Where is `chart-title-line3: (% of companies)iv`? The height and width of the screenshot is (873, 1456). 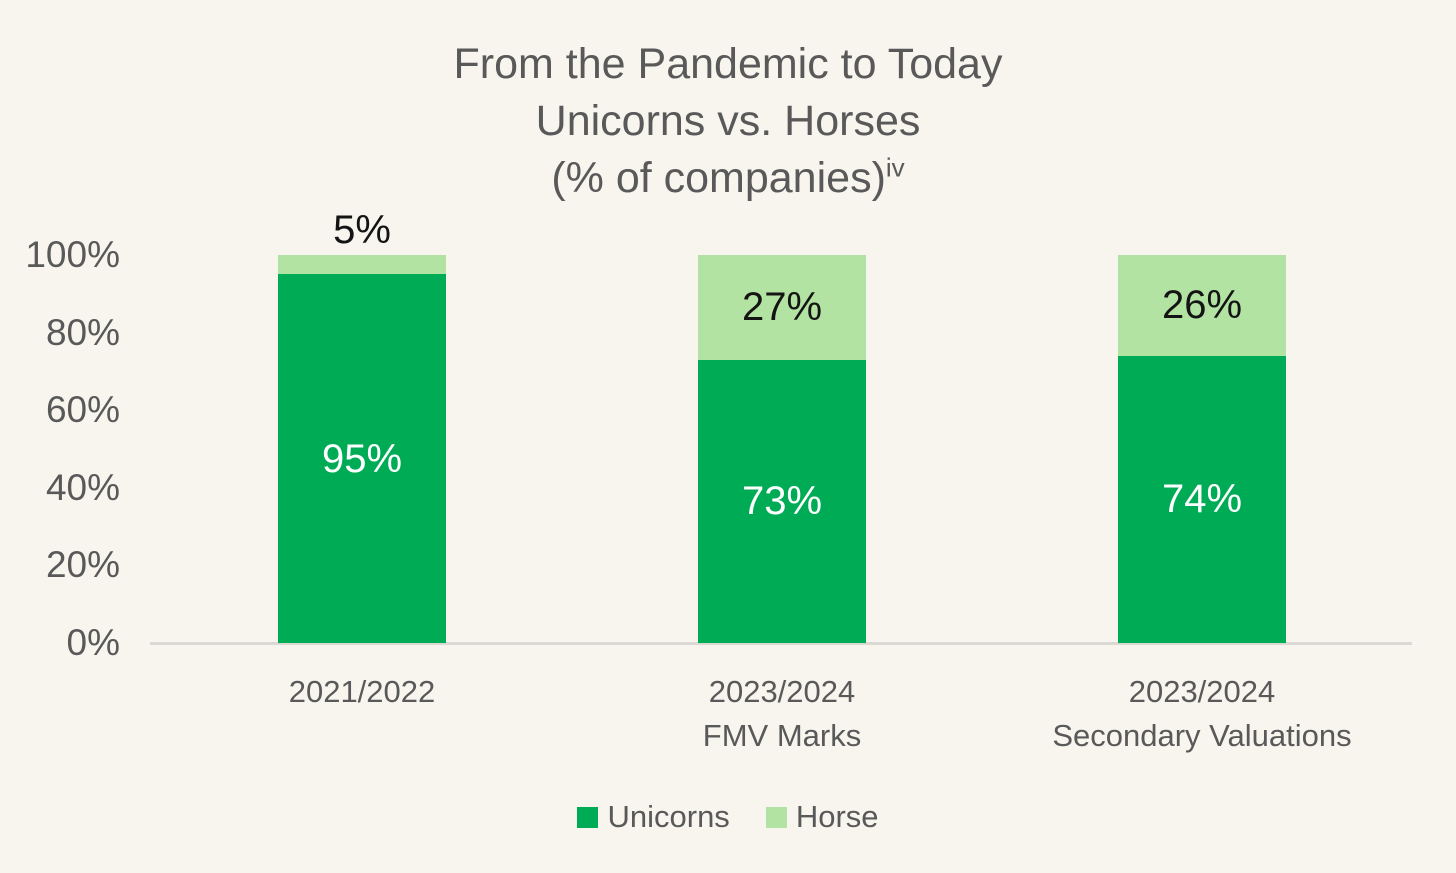
chart-title-line3: (% of companies)iv is located at coordinates (728, 178).